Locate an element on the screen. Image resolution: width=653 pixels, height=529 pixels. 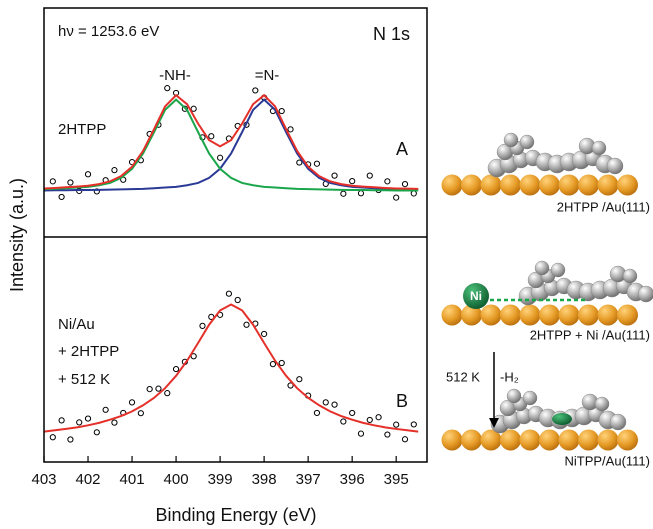
peak-label: -NH- is located at coordinates (175, 75).